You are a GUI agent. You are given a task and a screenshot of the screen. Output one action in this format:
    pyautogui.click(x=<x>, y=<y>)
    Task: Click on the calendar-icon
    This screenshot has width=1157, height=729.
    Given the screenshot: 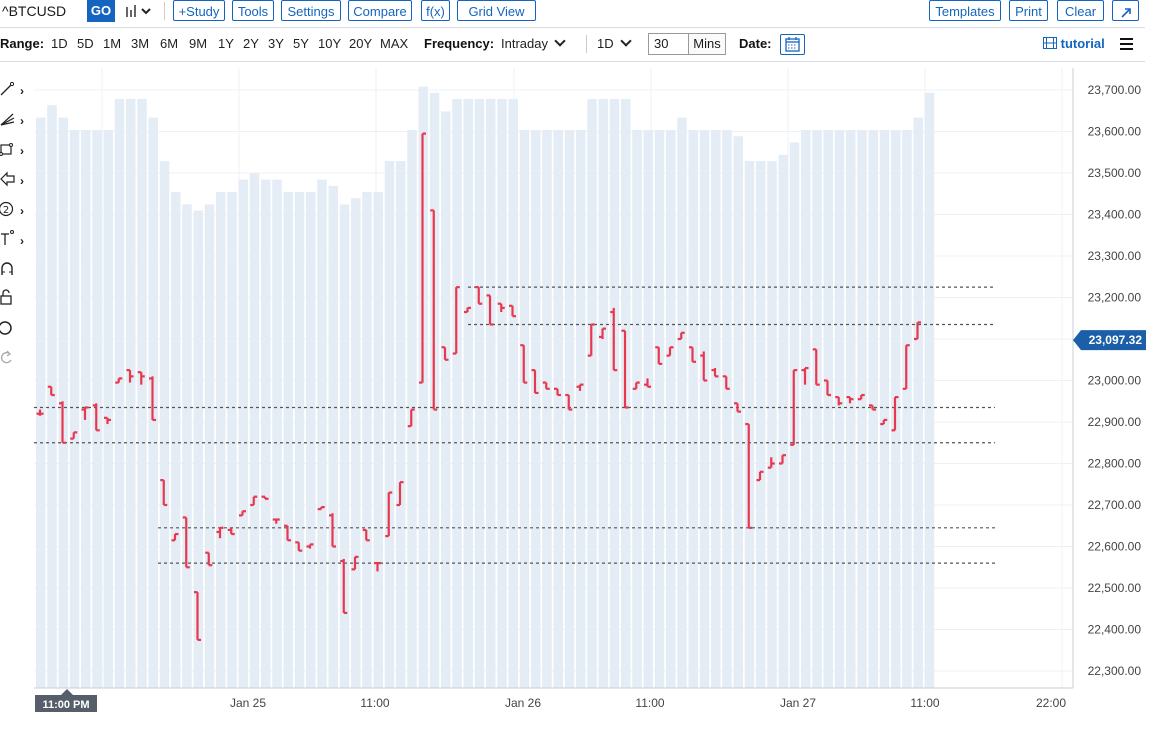 What is the action you would take?
    pyautogui.click(x=792, y=44)
    